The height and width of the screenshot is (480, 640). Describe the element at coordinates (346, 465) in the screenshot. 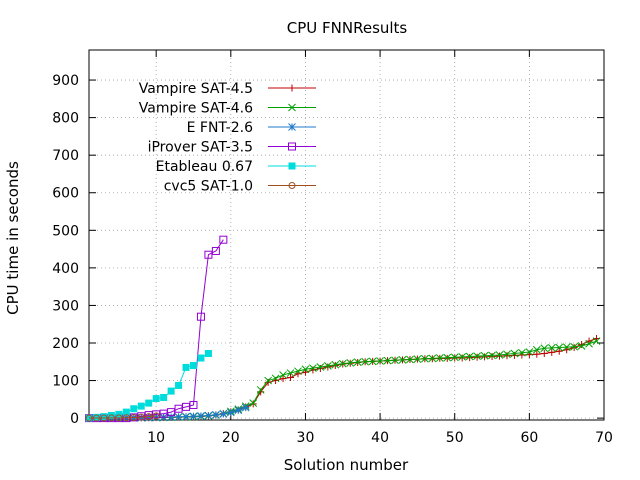

I see `x-axis-label: Solution number` at that location.